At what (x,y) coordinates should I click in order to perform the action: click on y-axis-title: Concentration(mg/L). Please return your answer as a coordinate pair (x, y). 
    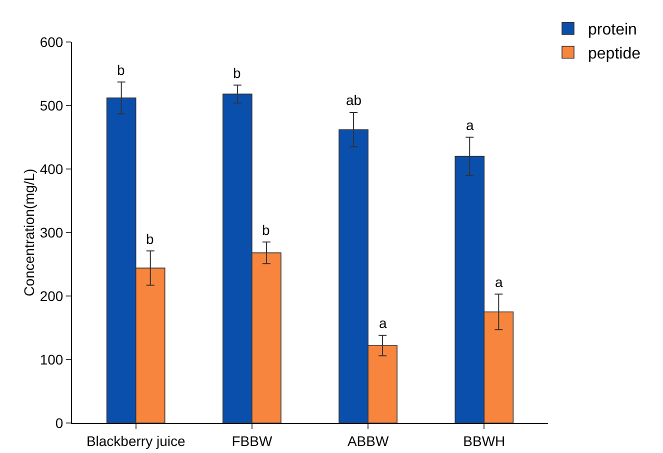
    Looking at the image, I should click on (29, 232).